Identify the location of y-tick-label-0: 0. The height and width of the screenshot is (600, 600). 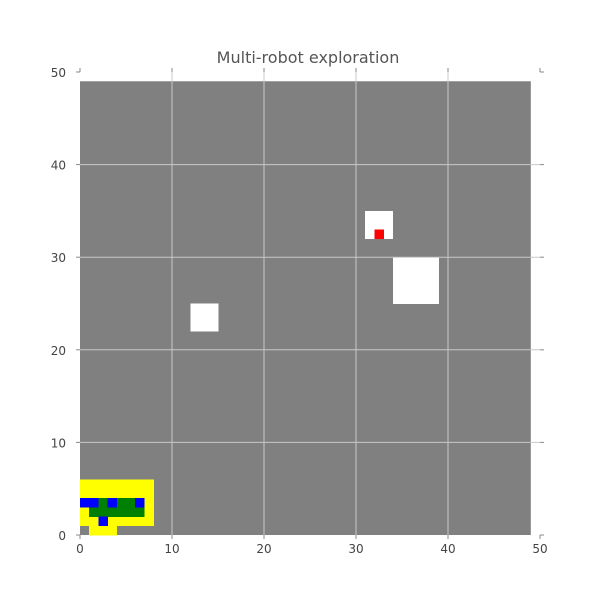
(62, 536).